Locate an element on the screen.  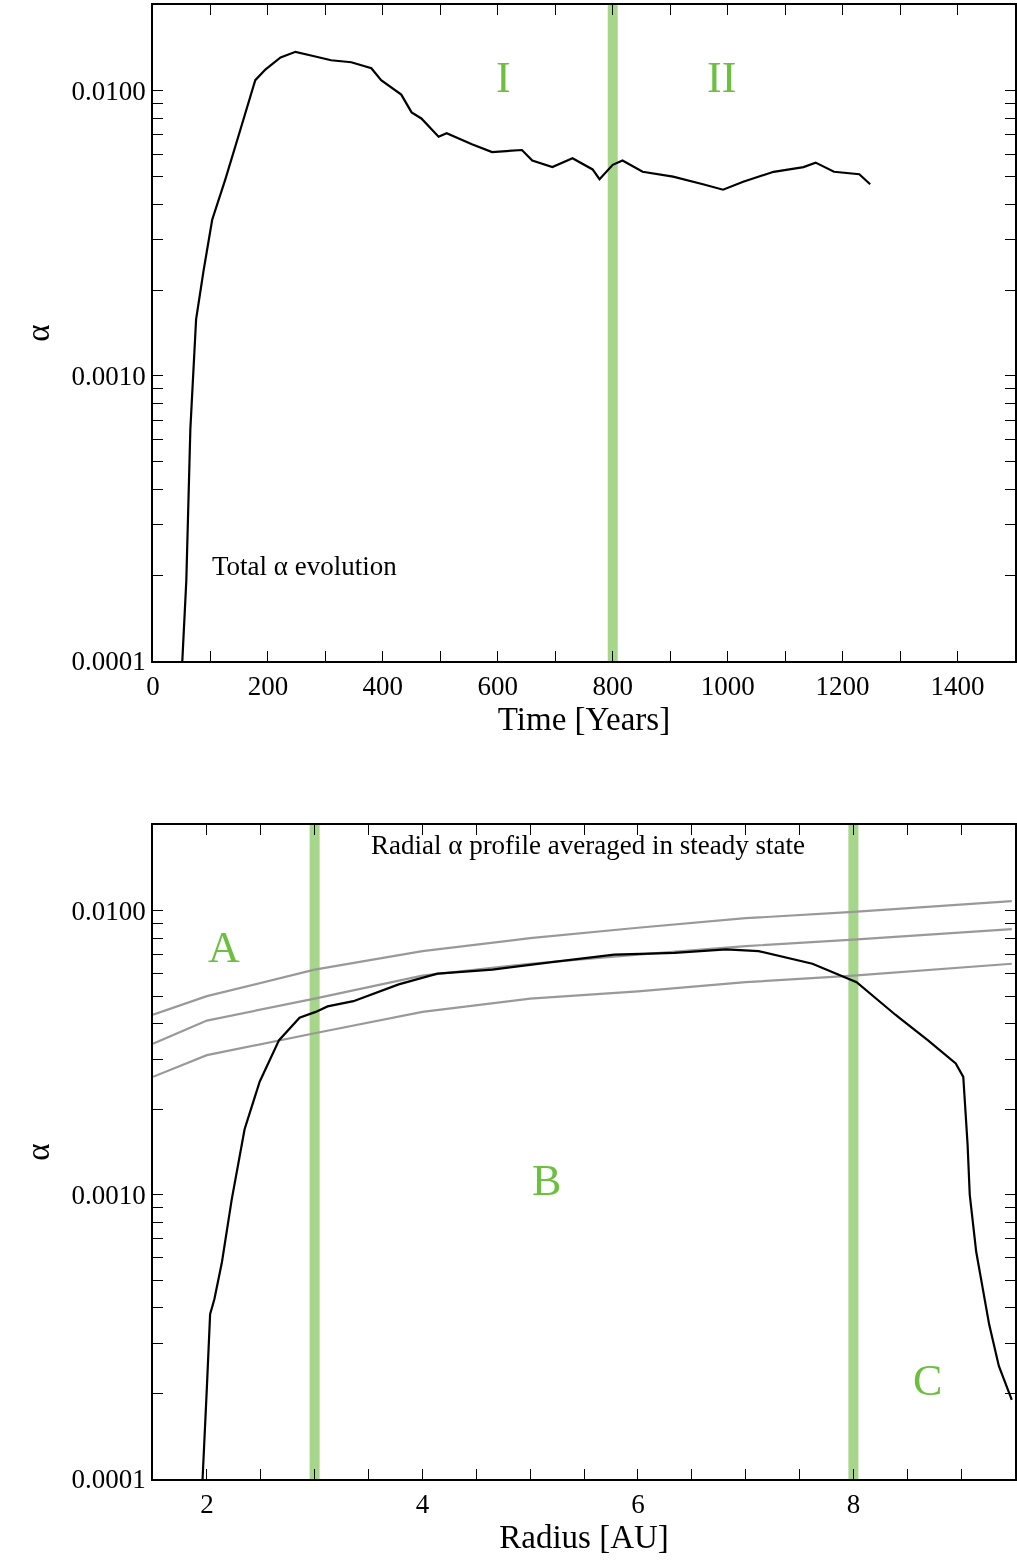
x-tick-label: 600 is located at coordinates (498, 686).